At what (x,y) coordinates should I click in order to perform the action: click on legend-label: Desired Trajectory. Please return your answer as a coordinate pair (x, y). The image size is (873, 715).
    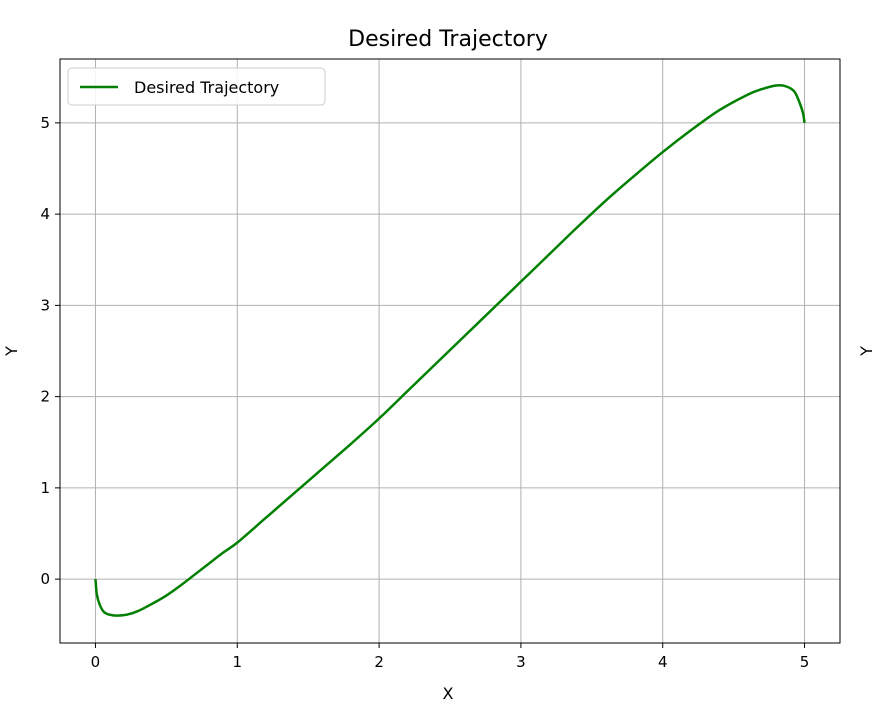
    Looking at the image, I should click on (206, 87).